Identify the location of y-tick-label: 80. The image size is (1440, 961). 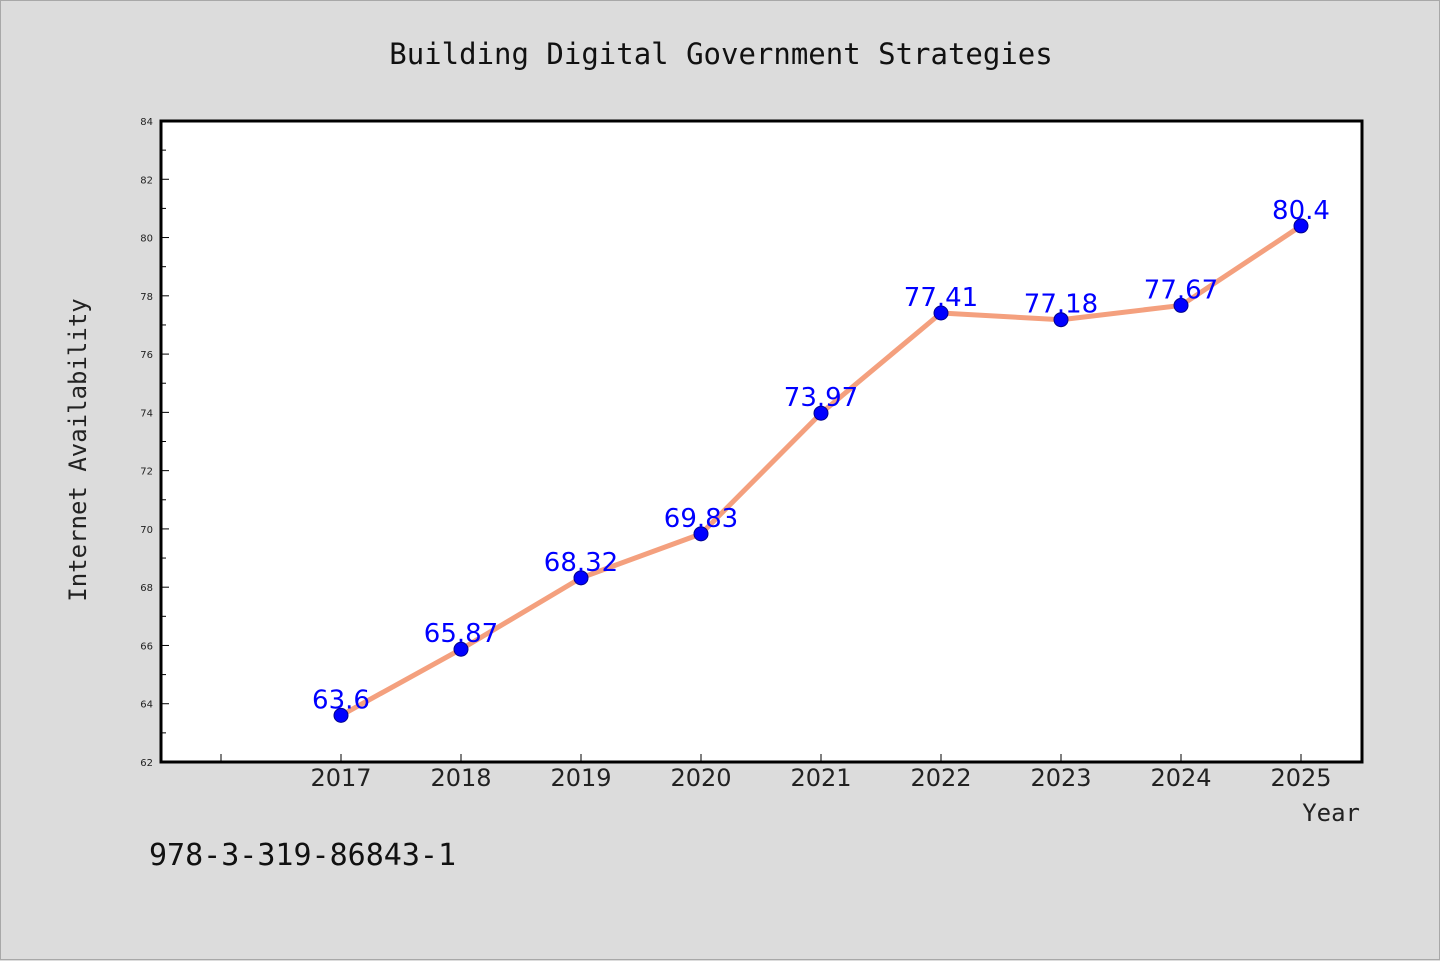
(146, 239).